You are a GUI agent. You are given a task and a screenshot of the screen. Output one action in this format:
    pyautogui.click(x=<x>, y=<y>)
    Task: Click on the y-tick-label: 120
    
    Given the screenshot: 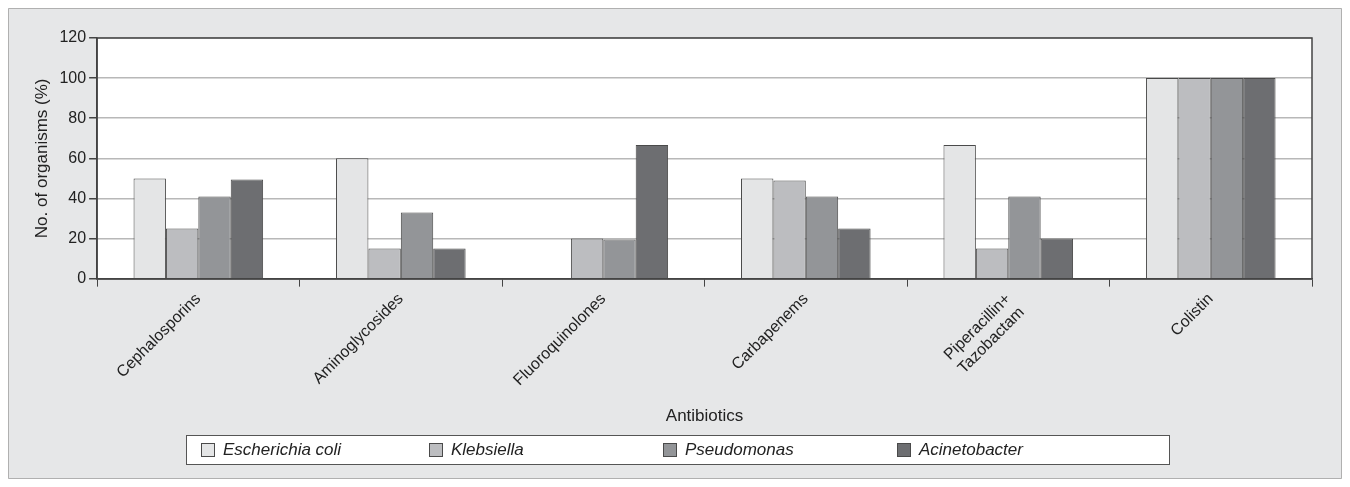 What is the action you would take?
    pyautogui.click(x=73, y=37)
    